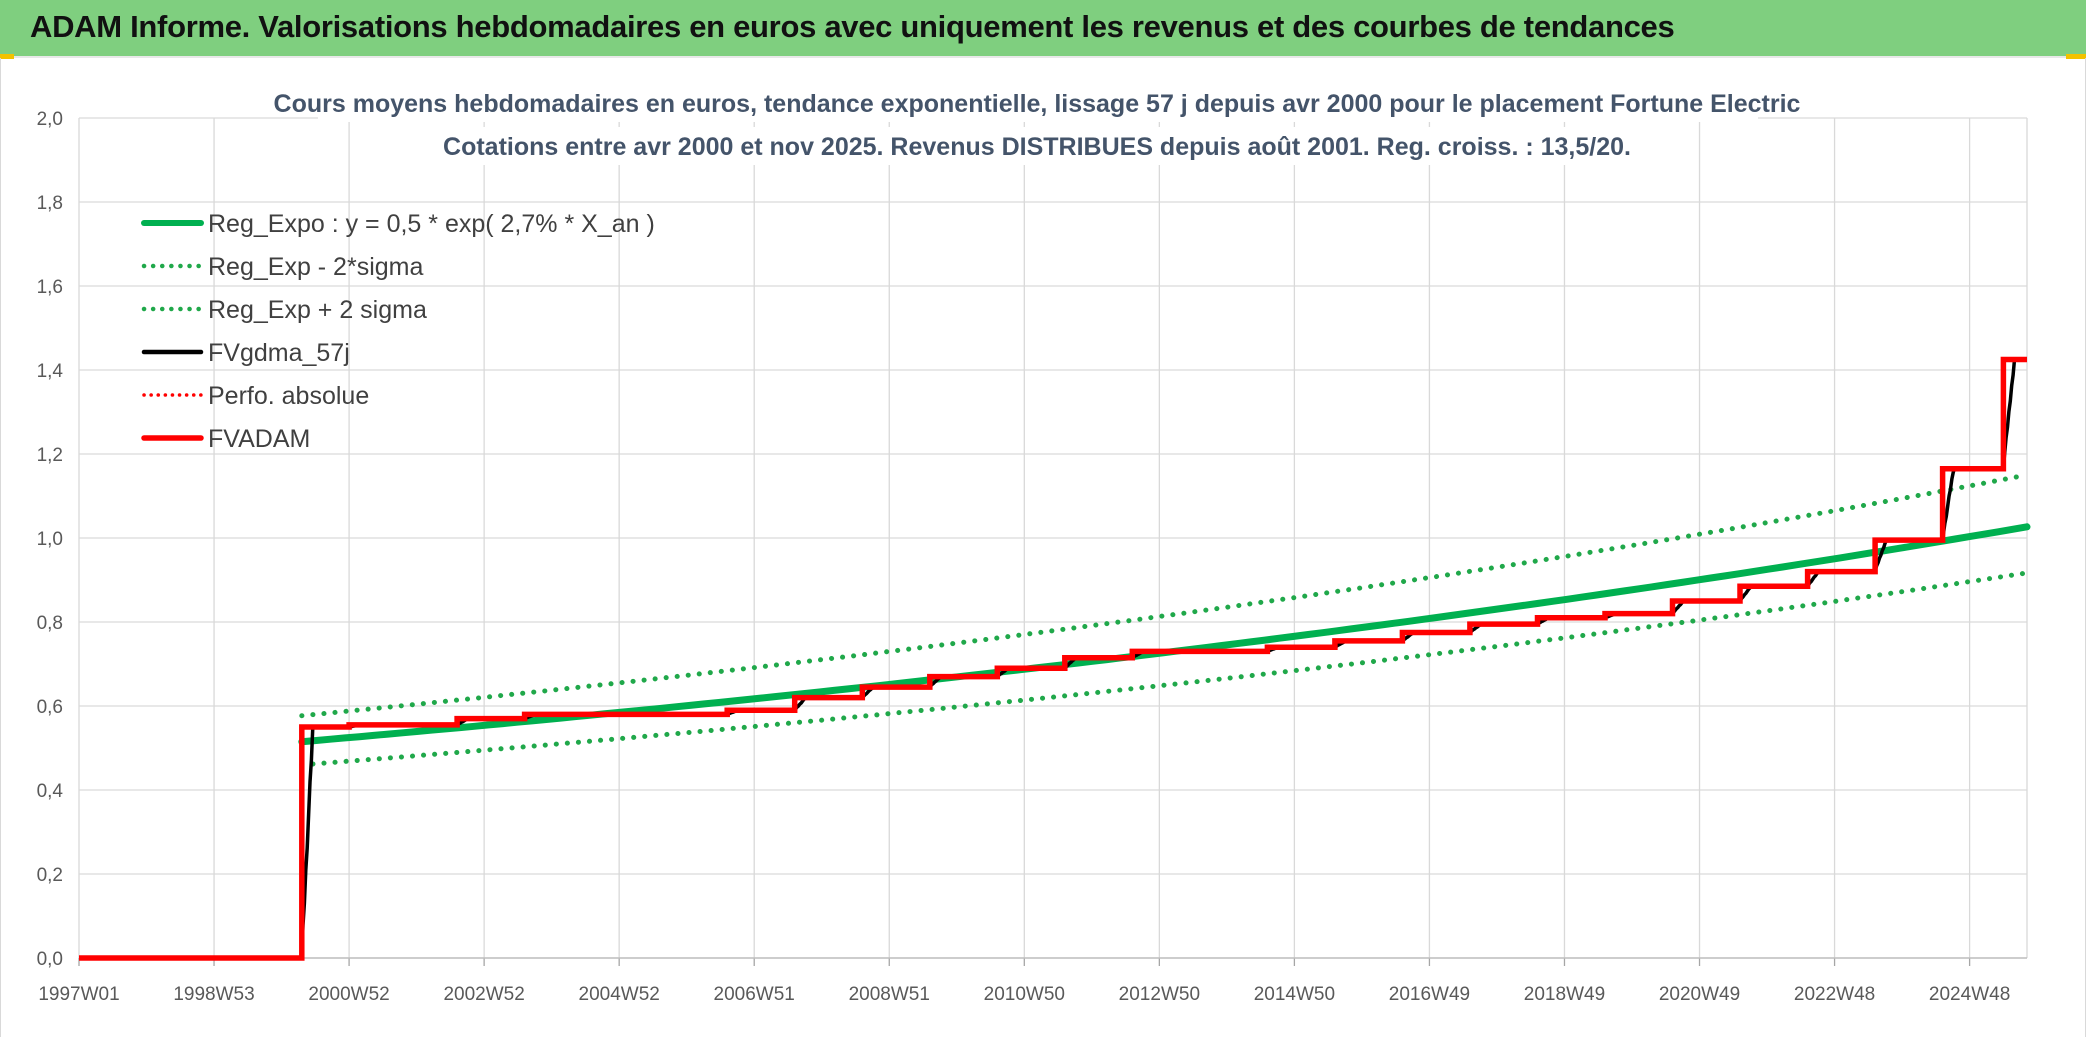 Image resolution: width=2086 pixels, height=1037 pixels. What do you see at coordinates (50, 707) in the screenshot?
I see `y-tick-label: 0,6` at bounding box center [50, 707].